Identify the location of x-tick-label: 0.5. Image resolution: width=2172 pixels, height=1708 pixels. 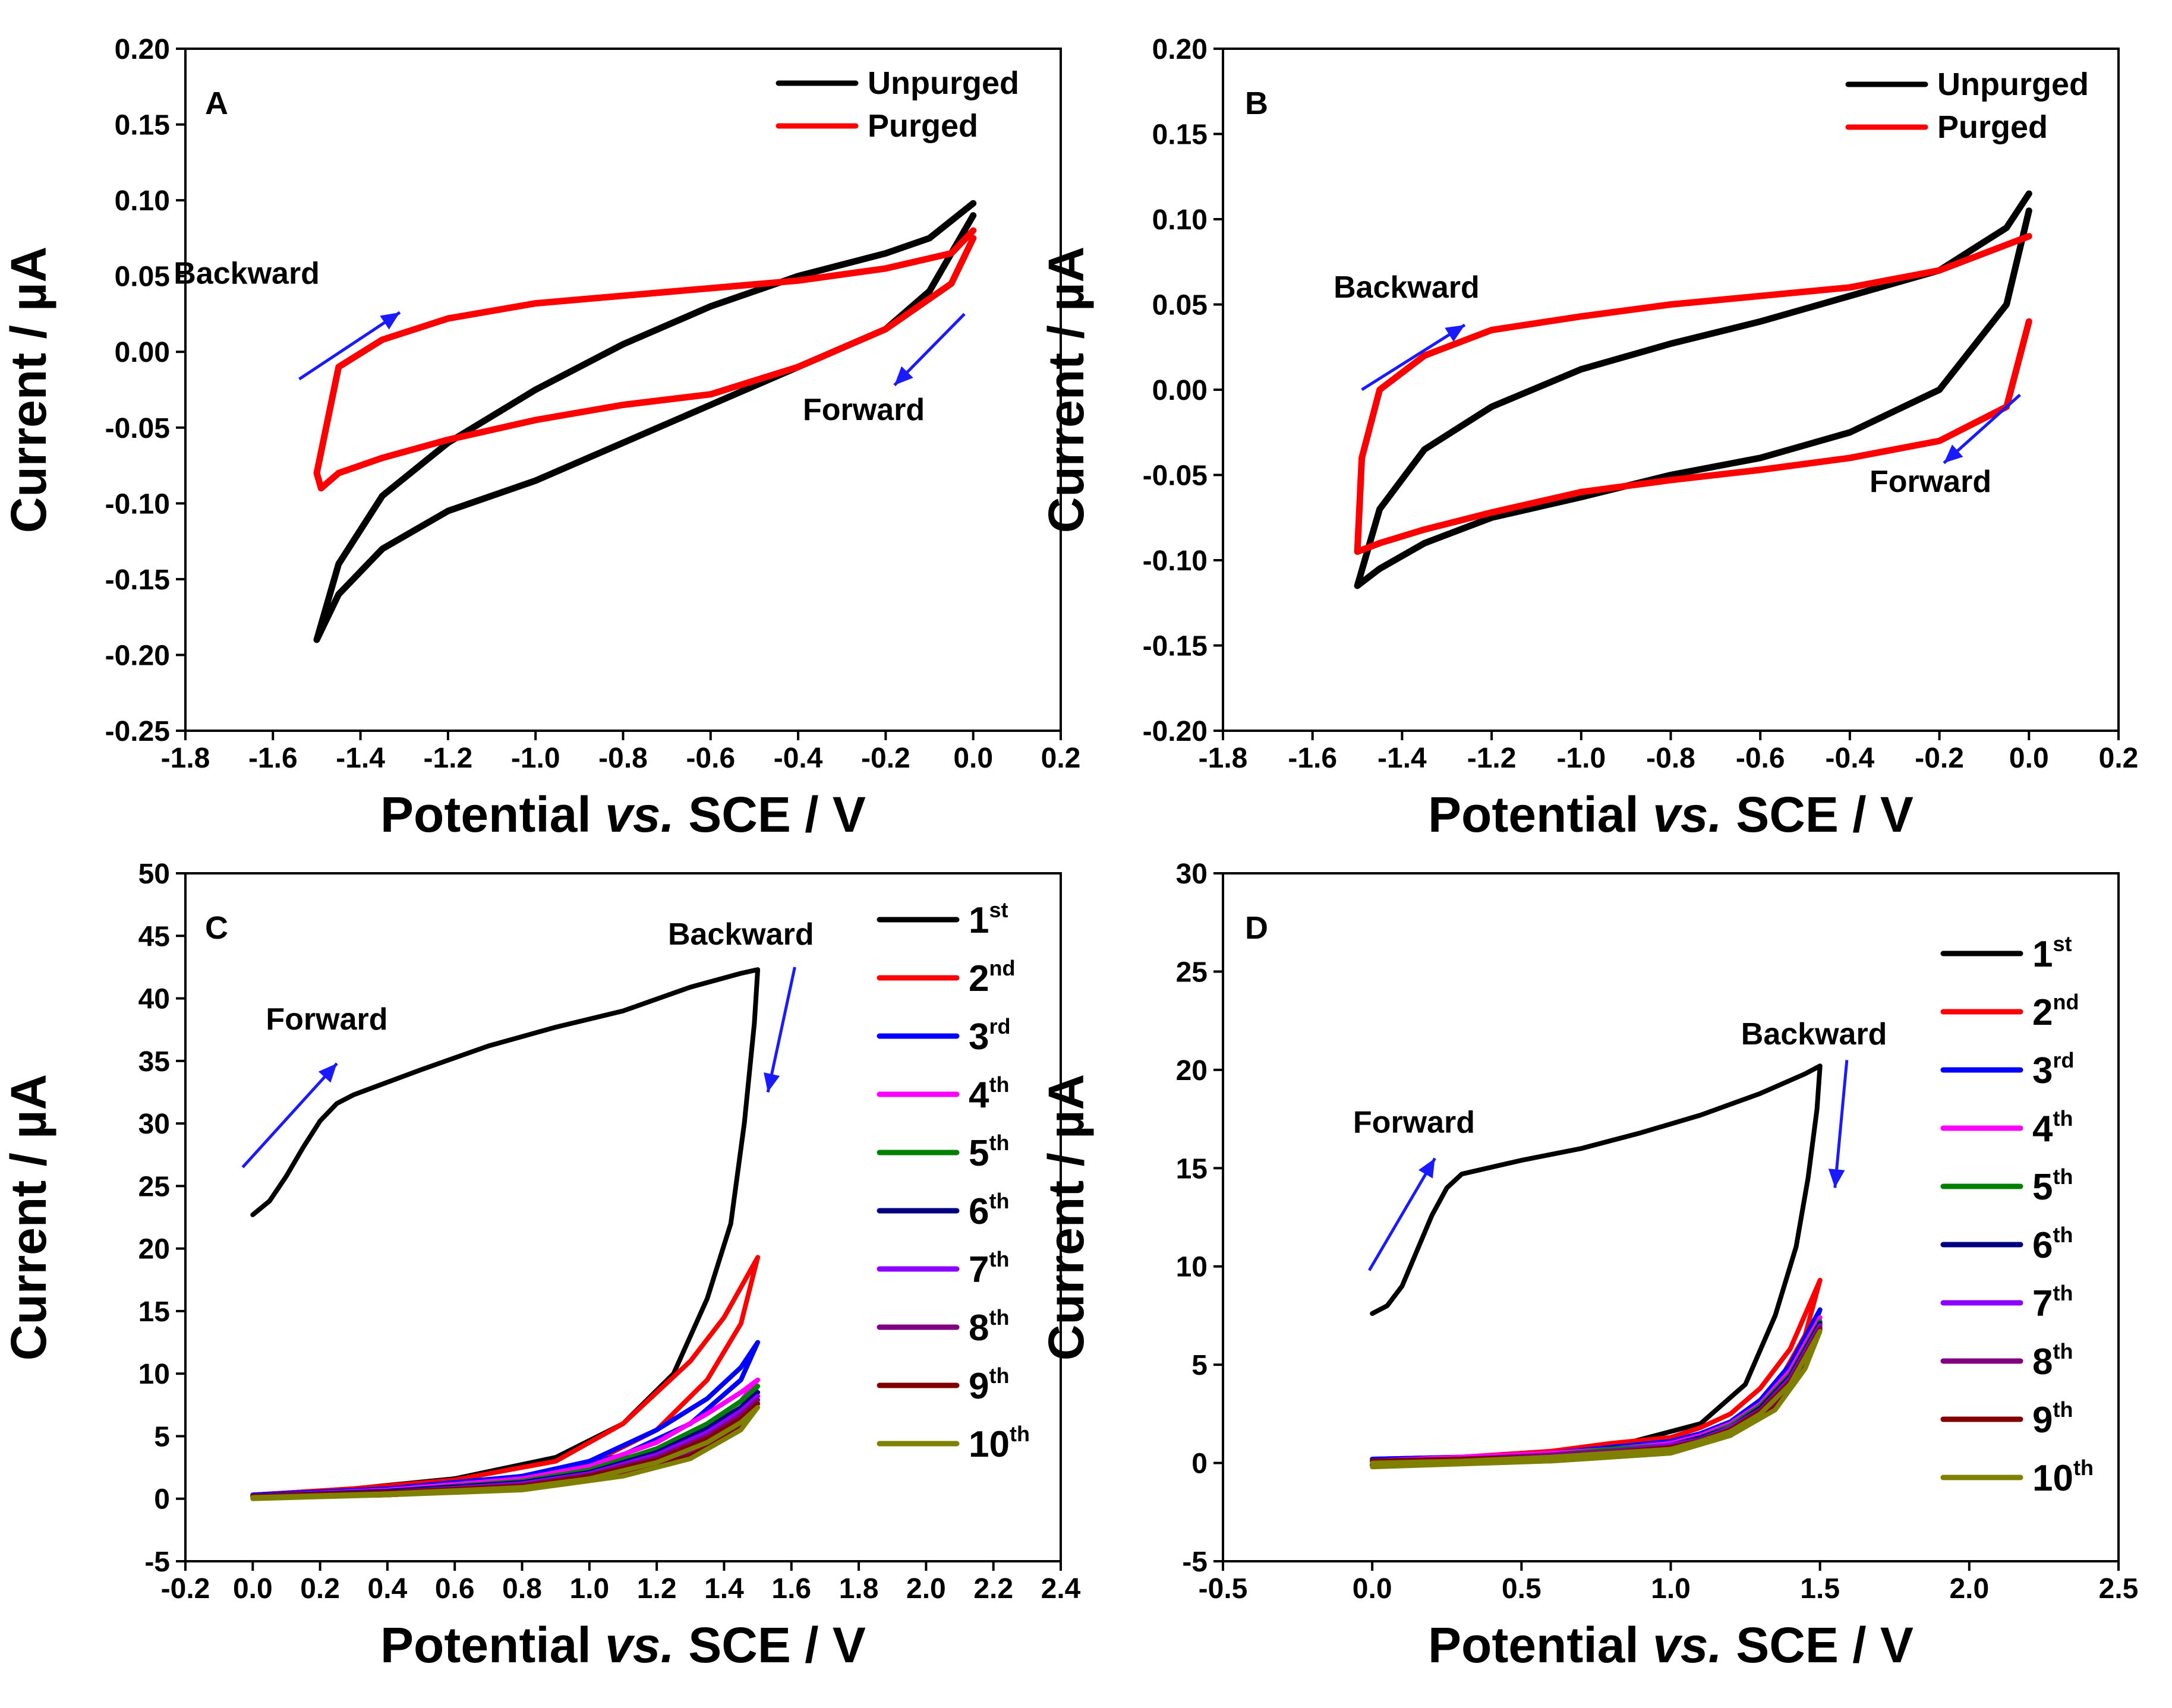
(1521, 1589).